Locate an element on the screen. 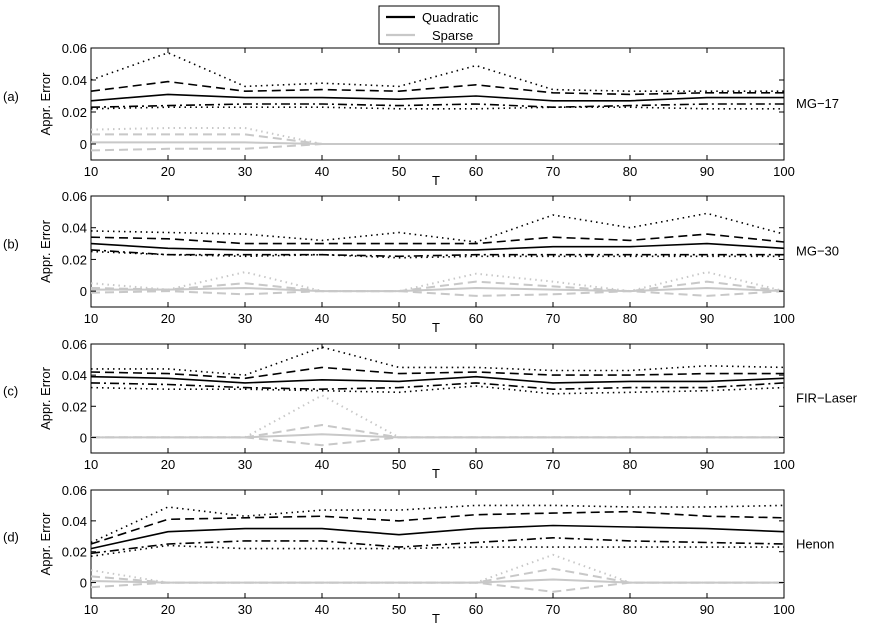 The image size is (872, 629). panel-label: (b) is located at coordinates (11, 244).